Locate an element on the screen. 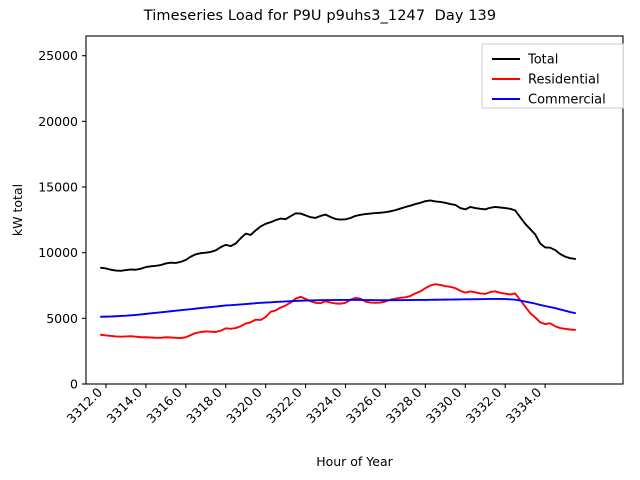 The height and width of the screenshot is (480, 640). x-axis-label: Hour of Year is located at coordinates (354, 461).